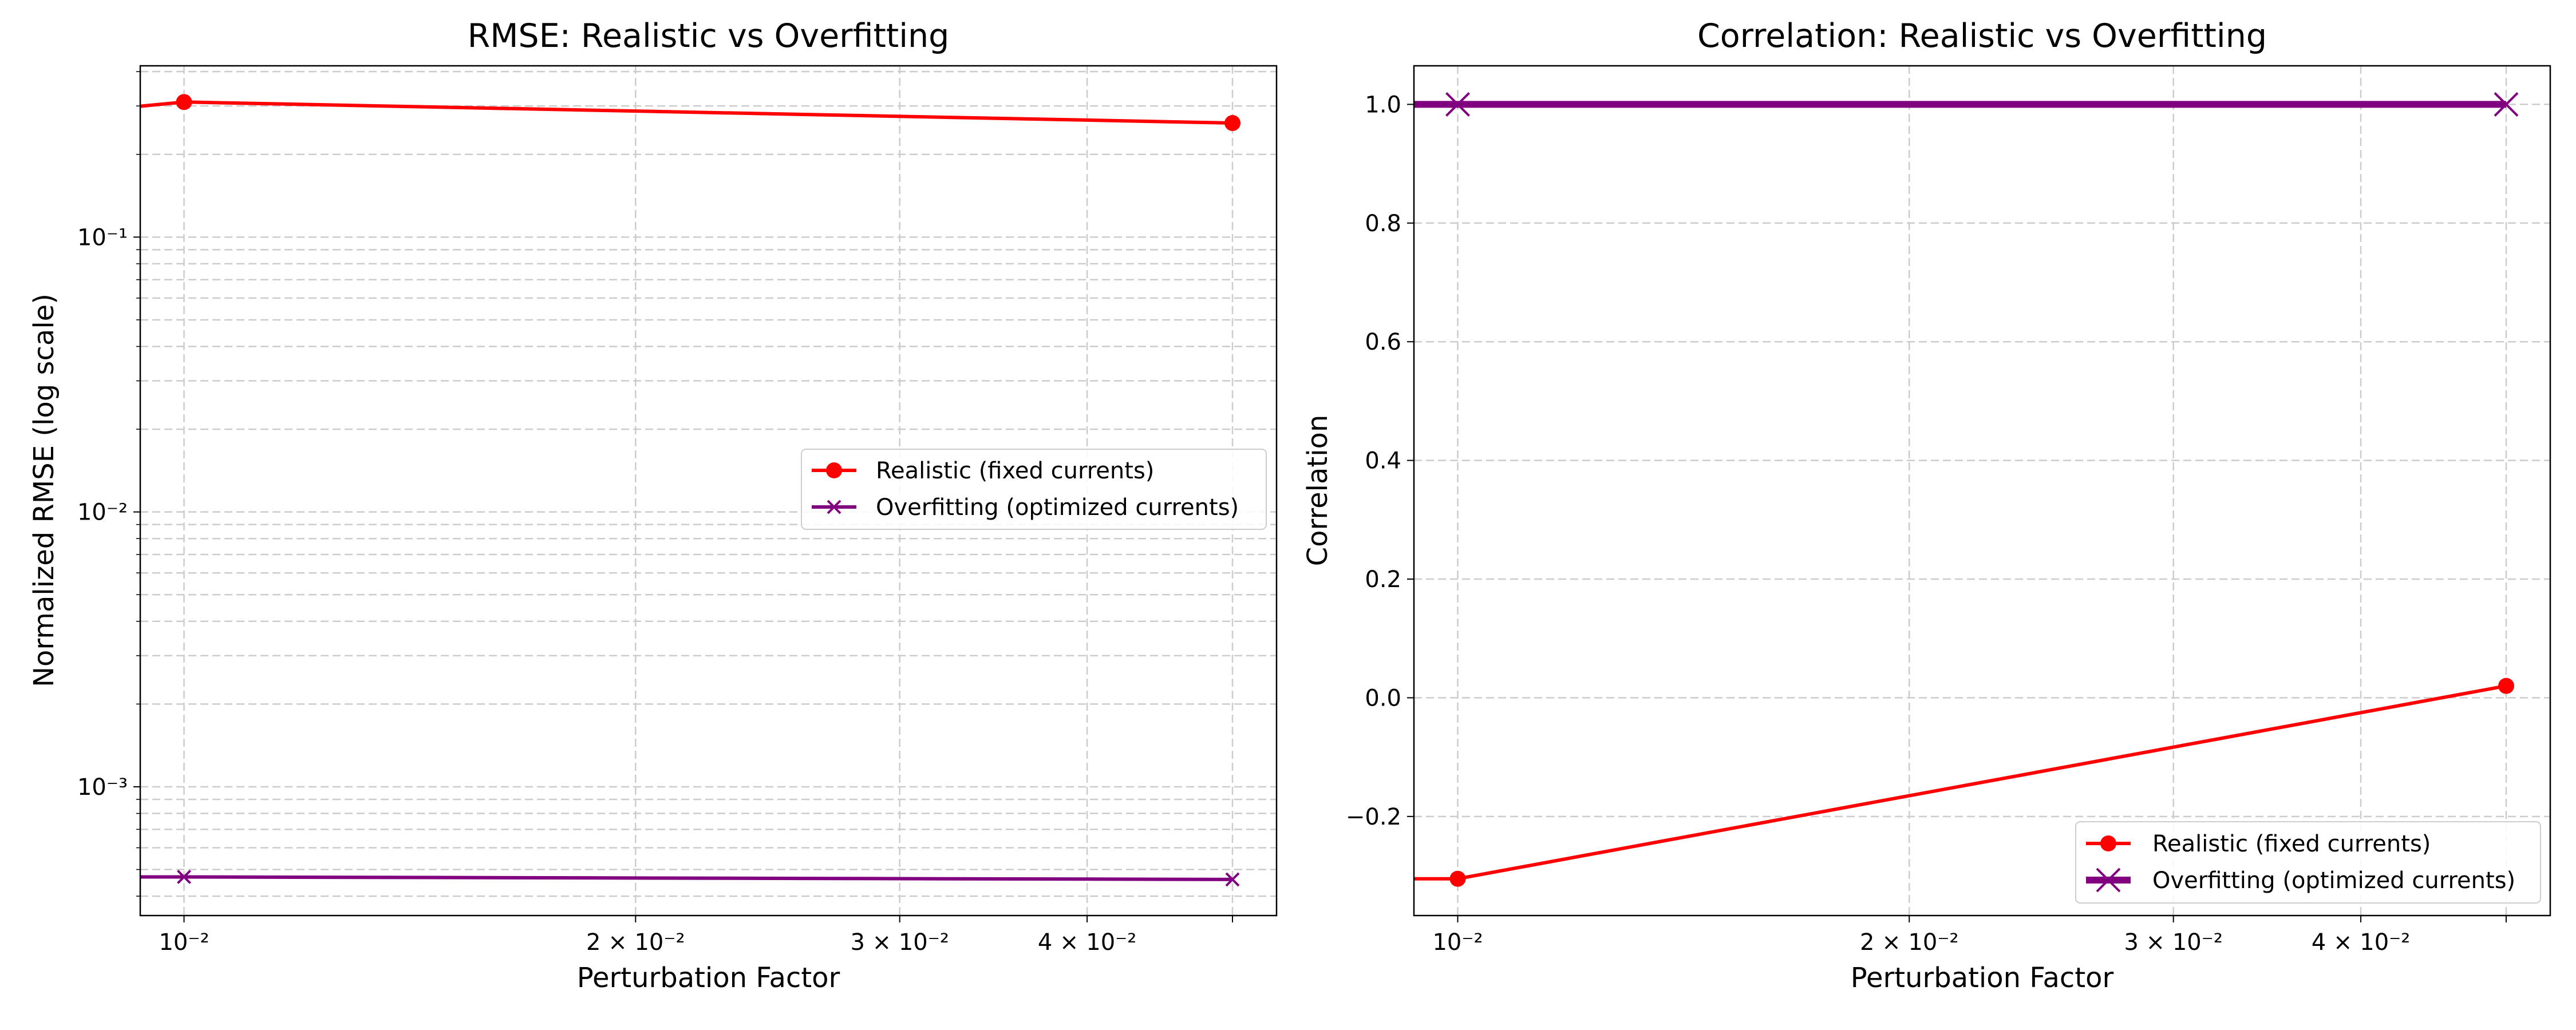 This screenshot has height=1030, width=2576. What do you see at coordinates (2108, 843) in the screenshot?
I see `correlation-legend-marker-realistic` at bounding box center [2108, 843].